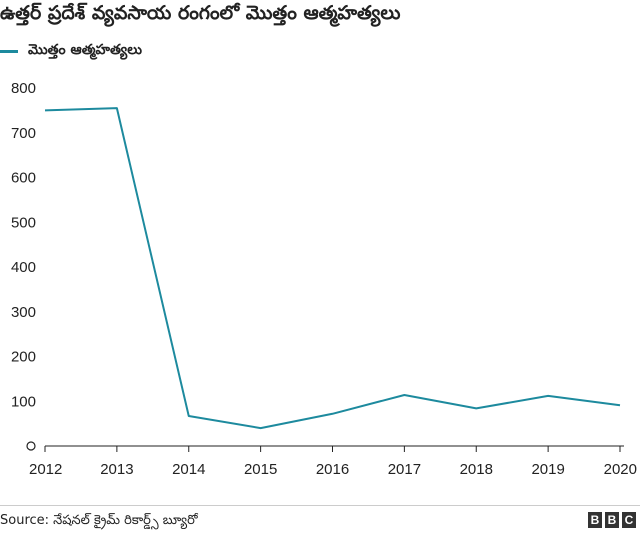 The image size is (640, 537). Describe the element at coordinates (9, 51) in the screenshot. I see `legend-swatch` at that location.